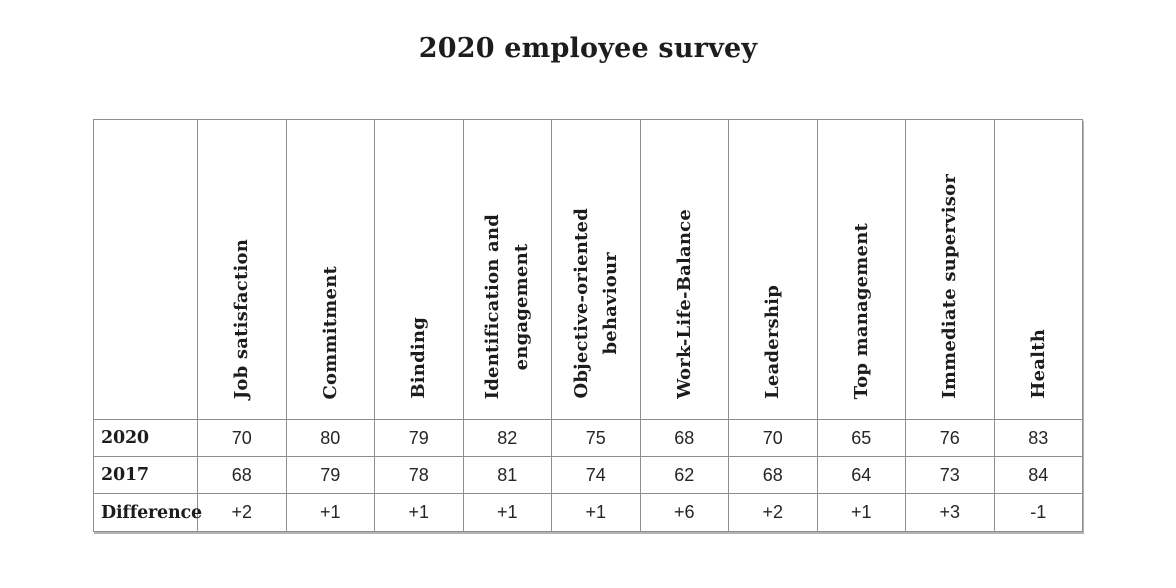 The width and height of the screenshot is (1176, 588). I want to click on corner-cell, so click(145, 269).